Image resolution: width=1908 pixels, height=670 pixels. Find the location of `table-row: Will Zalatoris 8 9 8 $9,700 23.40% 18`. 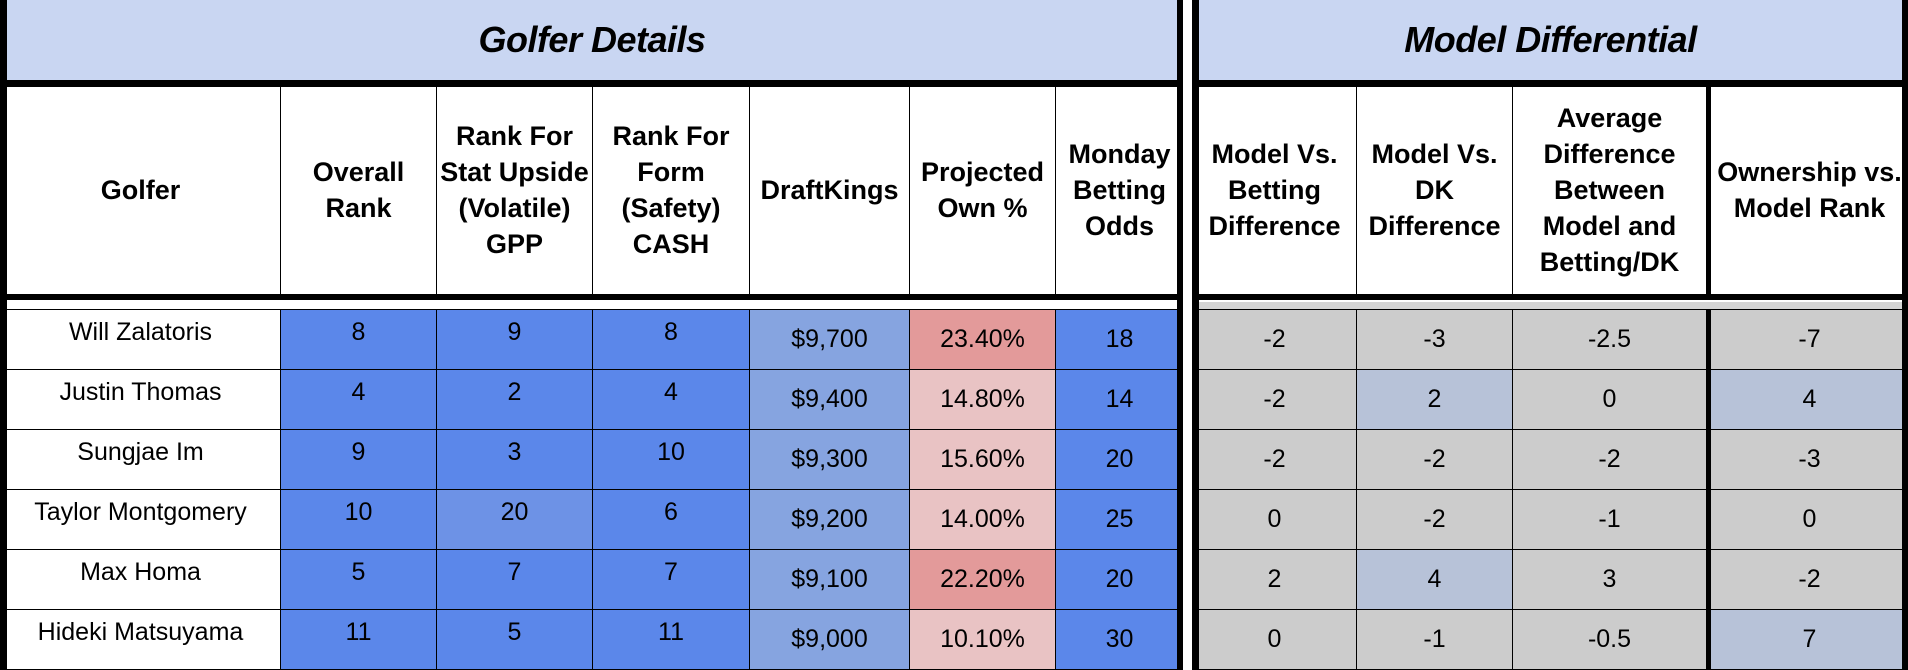

table-row: Will Zalatoris 8 9 8 $9,700 23.40% 18 is located at coordinates (592, 339).